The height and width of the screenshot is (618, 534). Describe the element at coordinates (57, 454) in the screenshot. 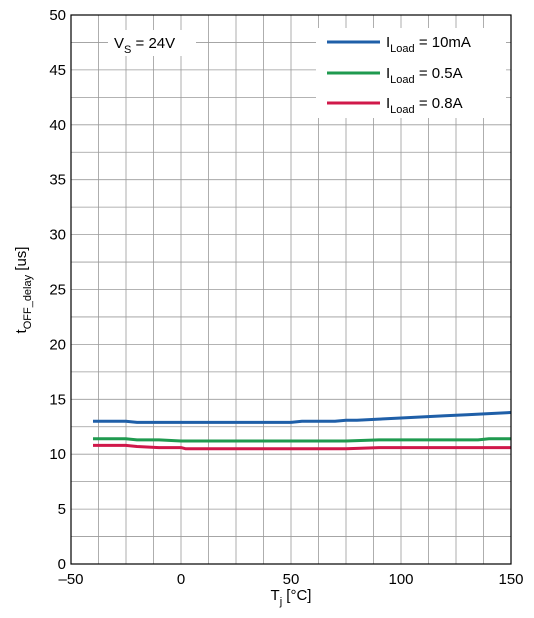

I see `y-tick-label: 10` at that location.